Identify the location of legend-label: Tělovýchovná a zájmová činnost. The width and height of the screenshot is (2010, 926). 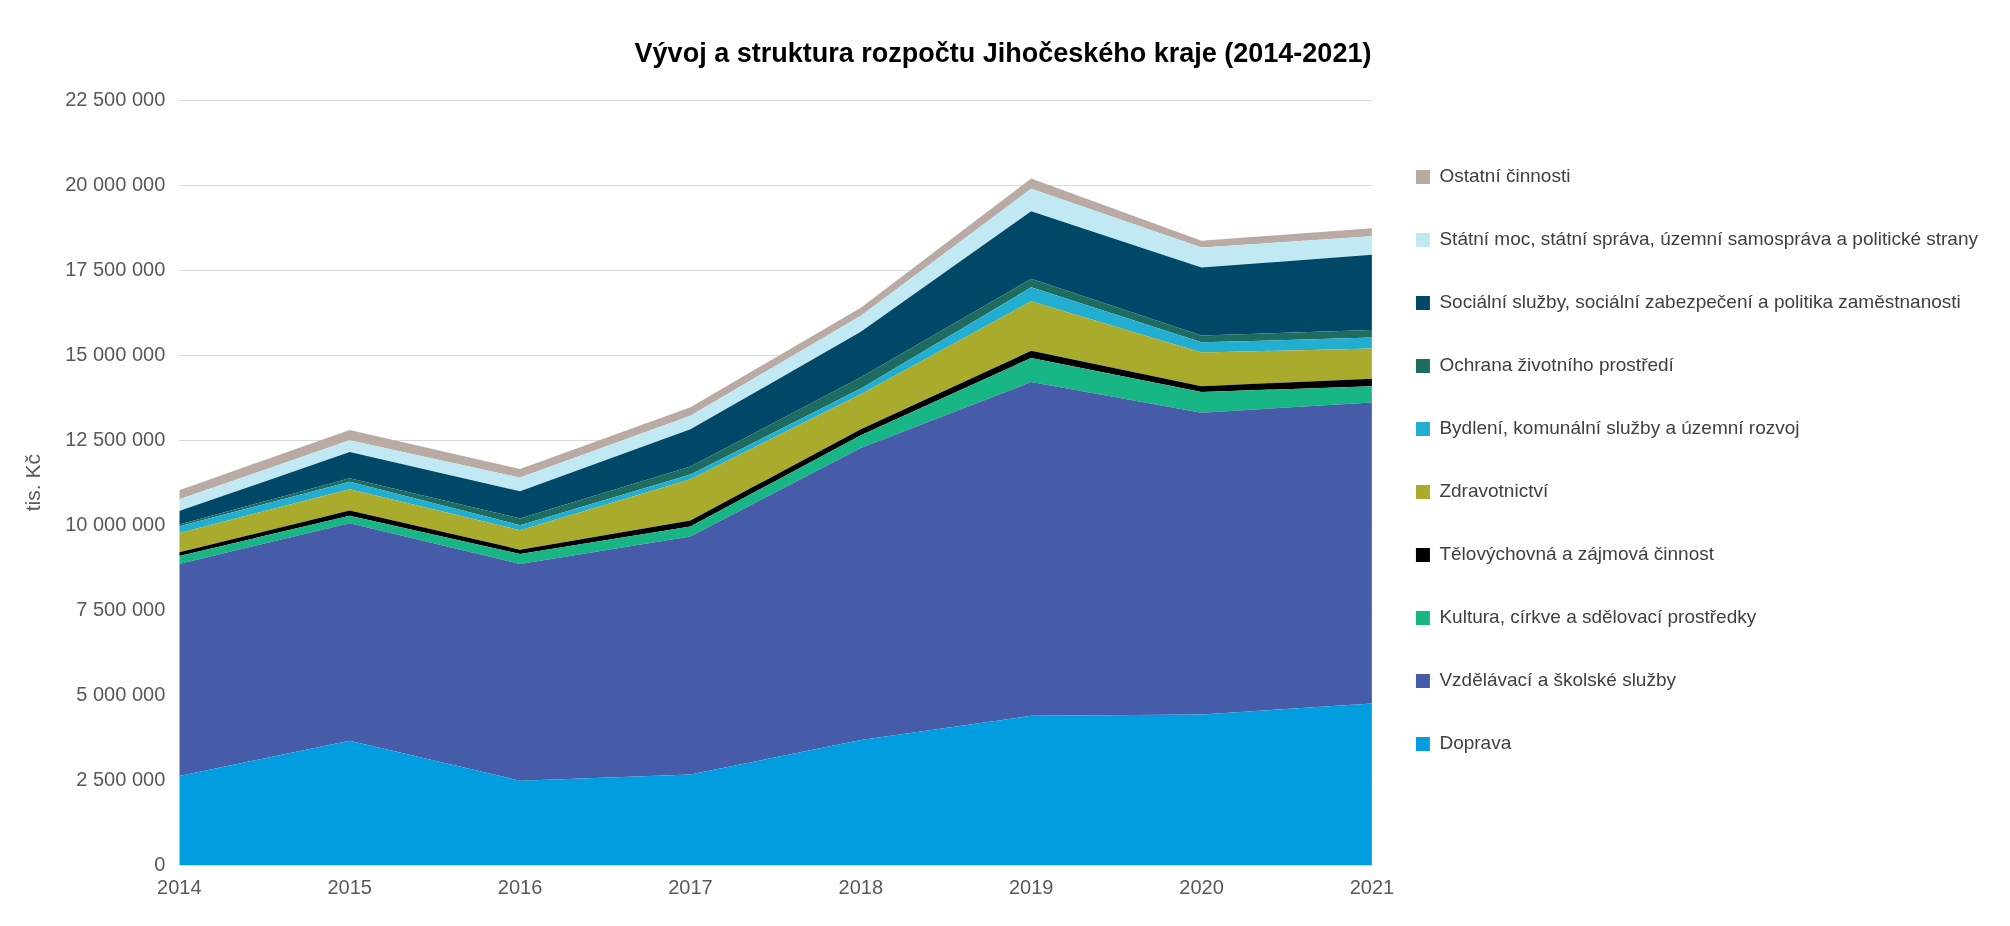
(1577, 554).